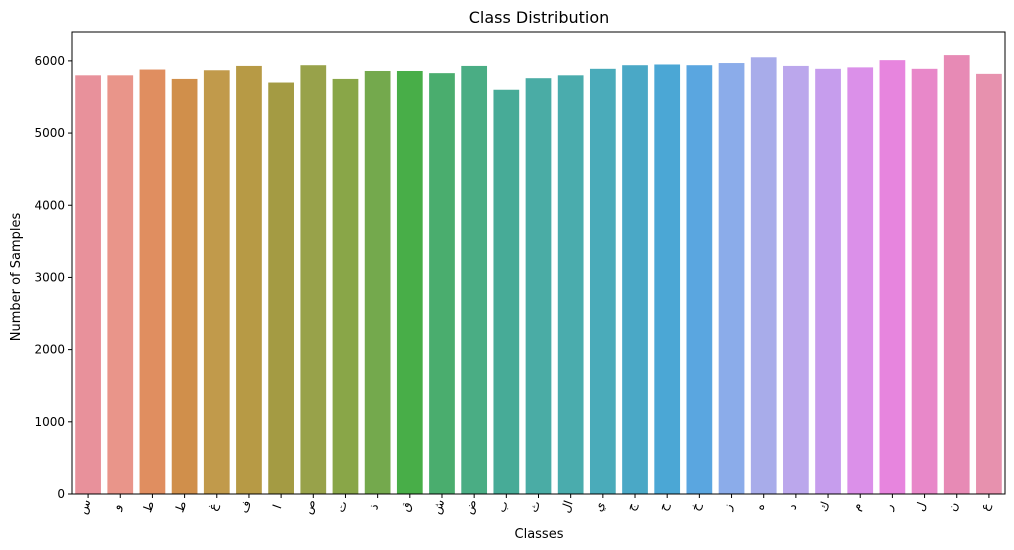 The width and height of the screenshot is (1014, 550). What do you see at coordinates (502, 506) in the screenshot?
I see `x-tick-label: ب` at bounding box center [502, 506].